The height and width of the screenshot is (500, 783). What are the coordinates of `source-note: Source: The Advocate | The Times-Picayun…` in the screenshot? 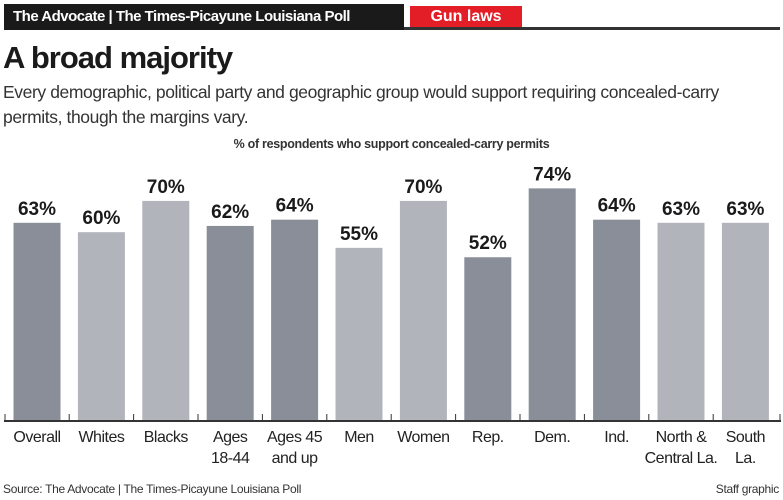 It's located at (152, 489).